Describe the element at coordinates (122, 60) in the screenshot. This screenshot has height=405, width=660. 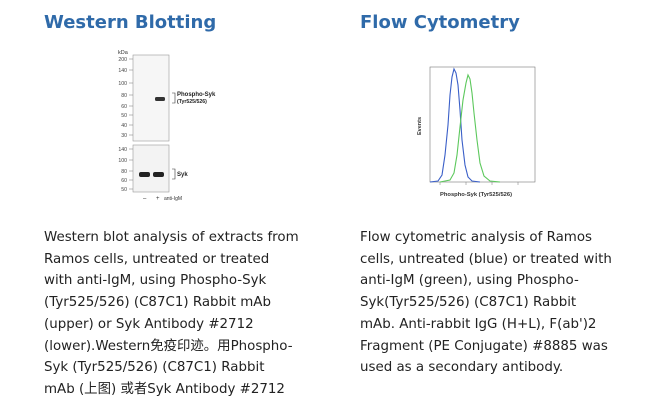
I see `ladder-mark: 200` at that location.